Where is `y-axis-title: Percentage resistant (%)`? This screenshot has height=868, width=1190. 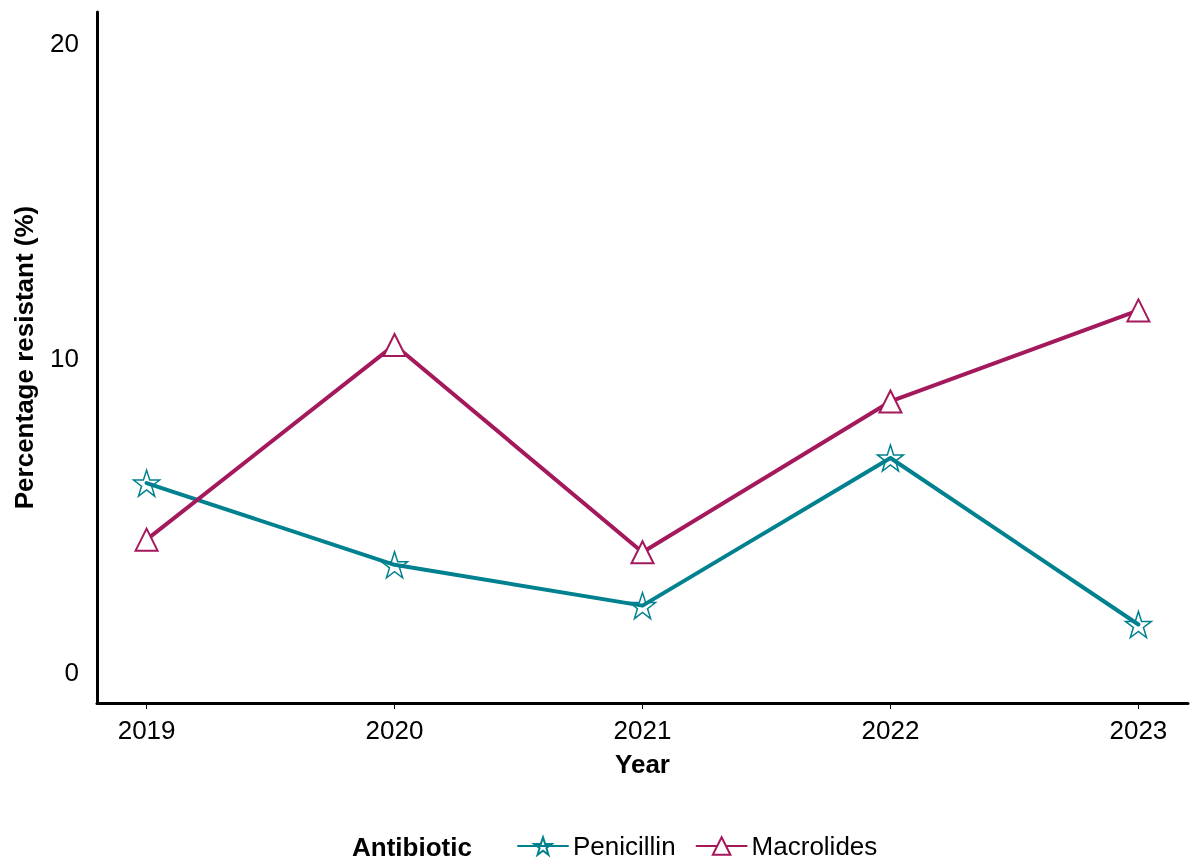 y-axis-title: Percentage resistant (%) is located at coordinates (24, 357).